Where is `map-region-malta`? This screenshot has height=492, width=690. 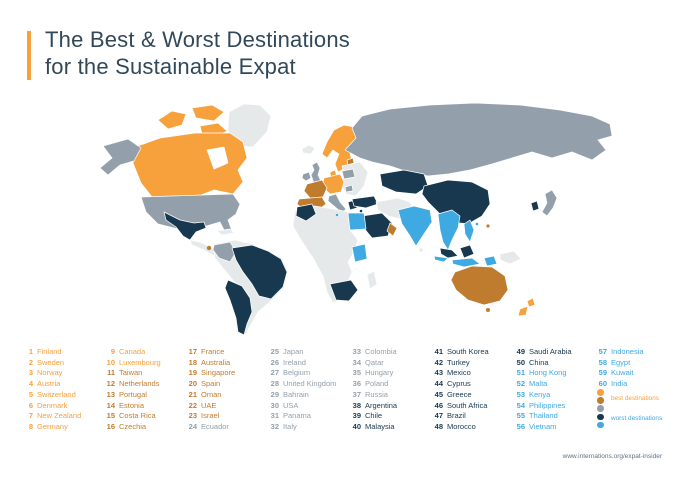
map-region-malta is located at coordinates (337, 215).